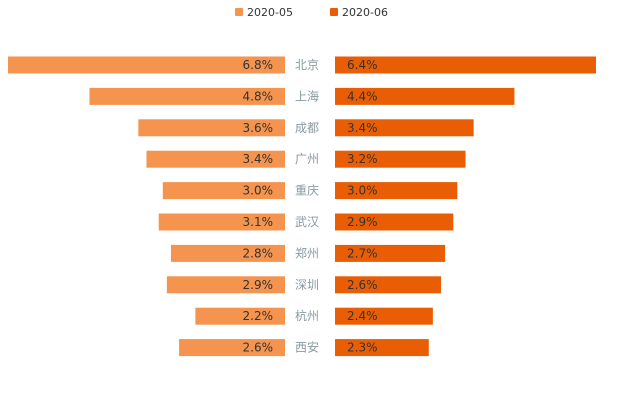 This screenshot has height=413, width=620. I want to click on value-label-2020-05-6: 2.8%, so click(258, 253).